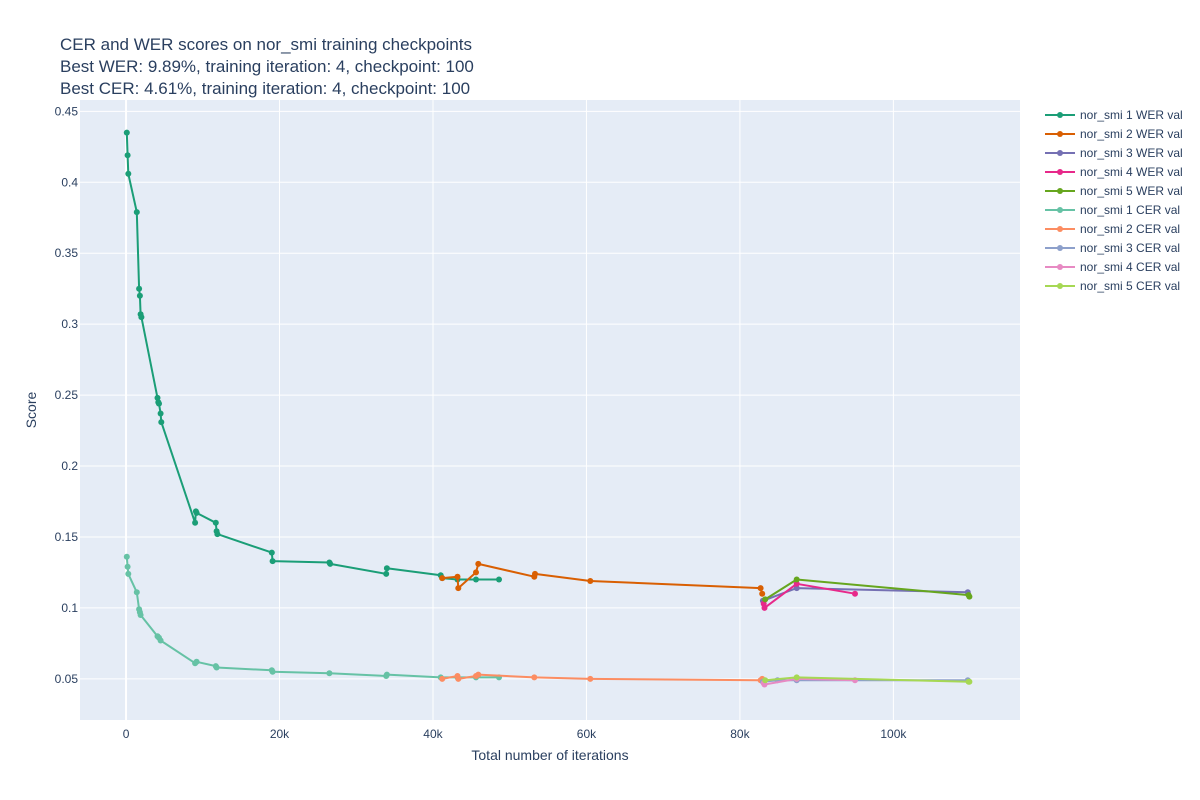  Describe the element at coordinates (433, 734) in the screenshot. I see `x-tick-label: 40k` at that location.